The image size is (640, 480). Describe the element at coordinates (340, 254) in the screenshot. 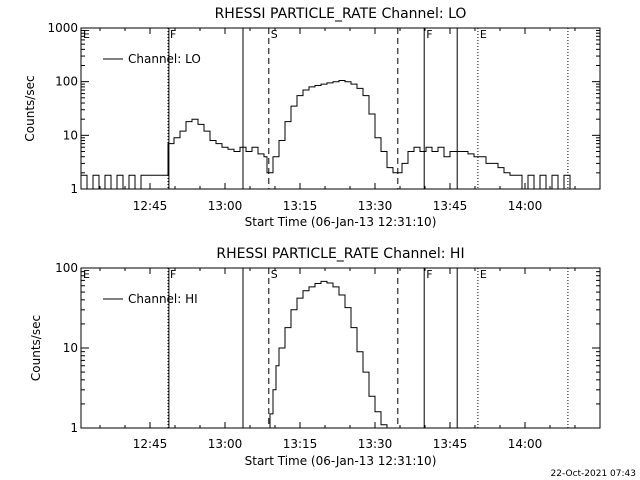

I see `chart-title: RHESSI PARTICLE_RATE Channel: HI` at that location.